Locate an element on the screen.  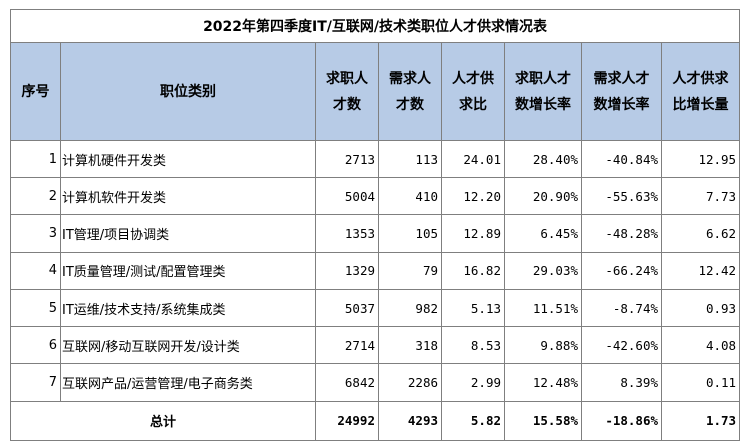
demand-cell: 318 is located at coordinates (410, 345).